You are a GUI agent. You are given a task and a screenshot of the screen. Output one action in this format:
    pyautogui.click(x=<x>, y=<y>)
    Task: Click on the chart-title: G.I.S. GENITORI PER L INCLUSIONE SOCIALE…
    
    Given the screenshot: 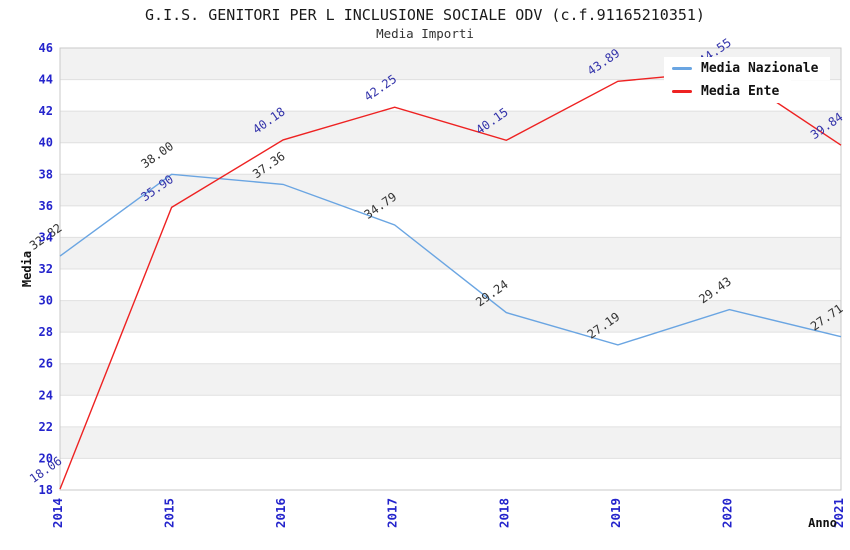 What is the action you would take?
    pyautogui.click(x=425, y=15)
    